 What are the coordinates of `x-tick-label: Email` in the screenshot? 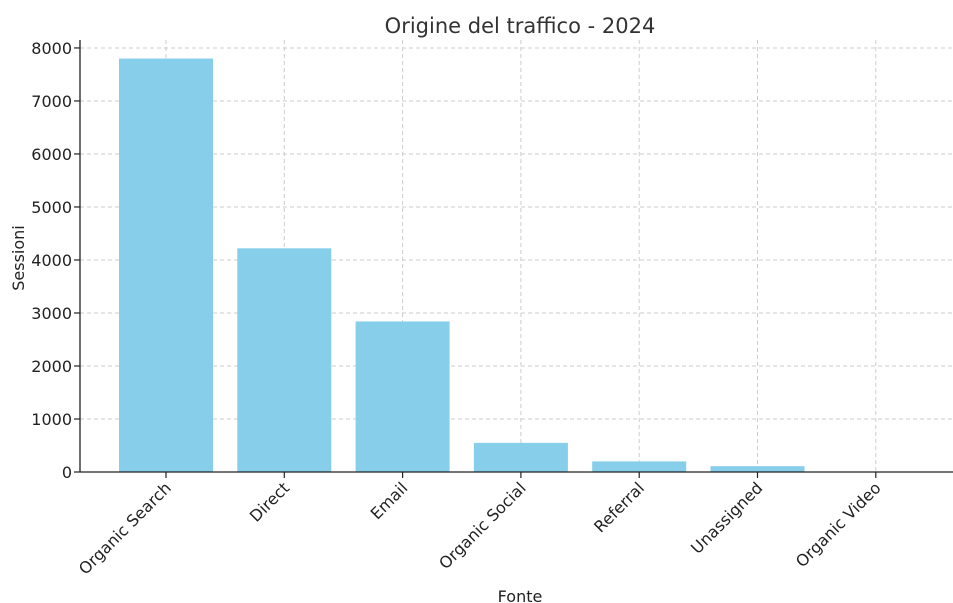 It's located at (389, 500).